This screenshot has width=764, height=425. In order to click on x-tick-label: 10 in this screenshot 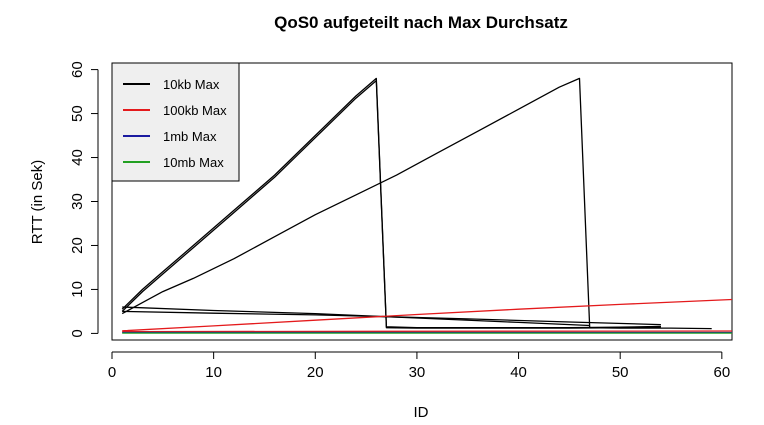, I will do `click(213, 372)`.